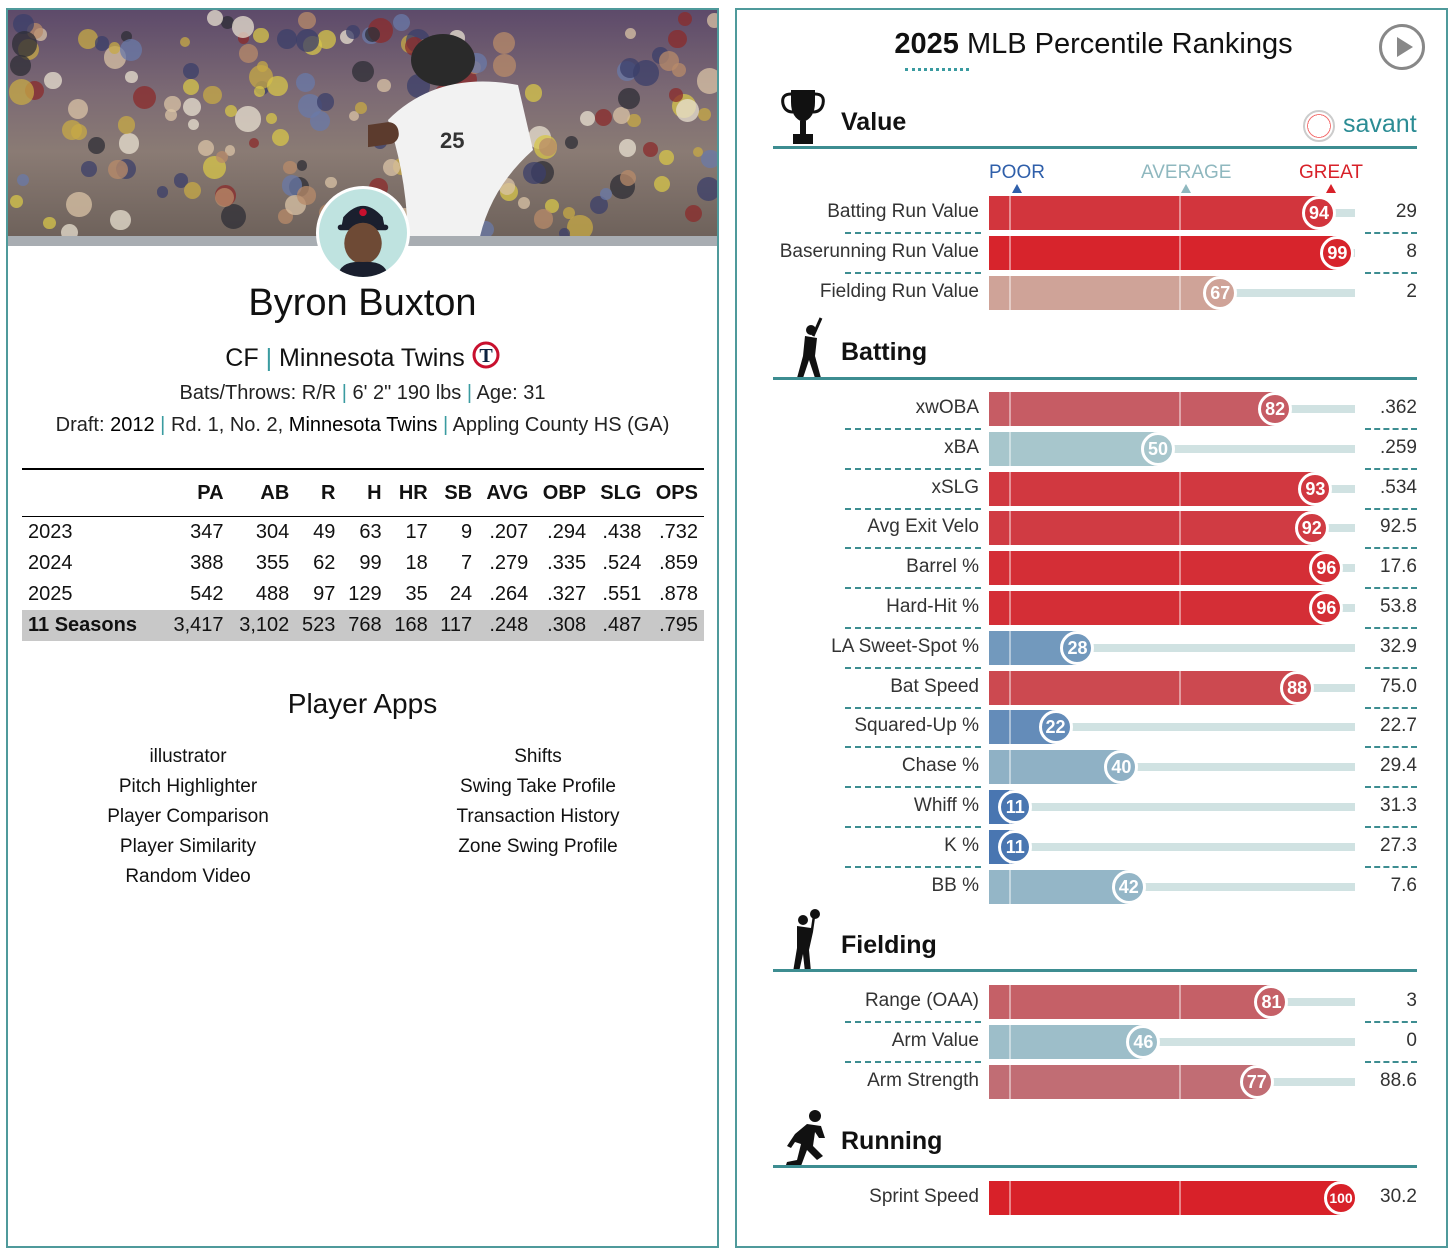 Image resolution: width=1456 pixels, height=1254 pixels. Describe the element at coordinates (1297, 687) in the screenshot. I see `percentile-badge-bat-speed: 88` at that location.